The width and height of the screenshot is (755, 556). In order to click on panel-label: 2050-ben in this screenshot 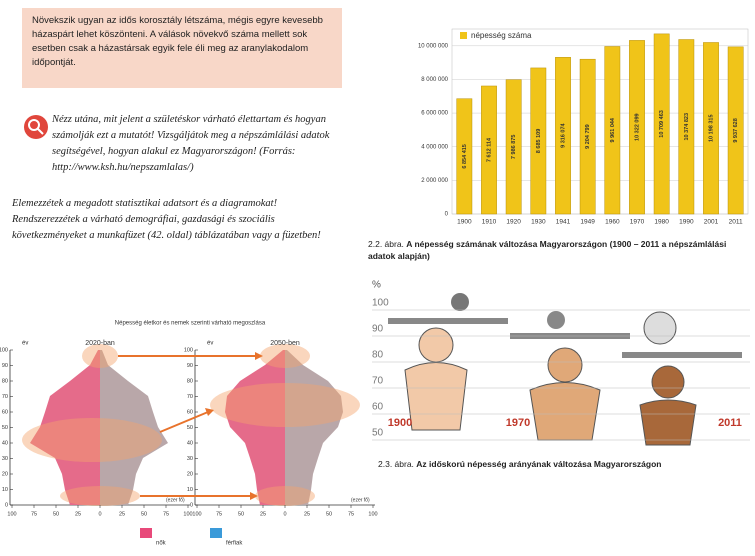, I will do `click(285, 343)`.